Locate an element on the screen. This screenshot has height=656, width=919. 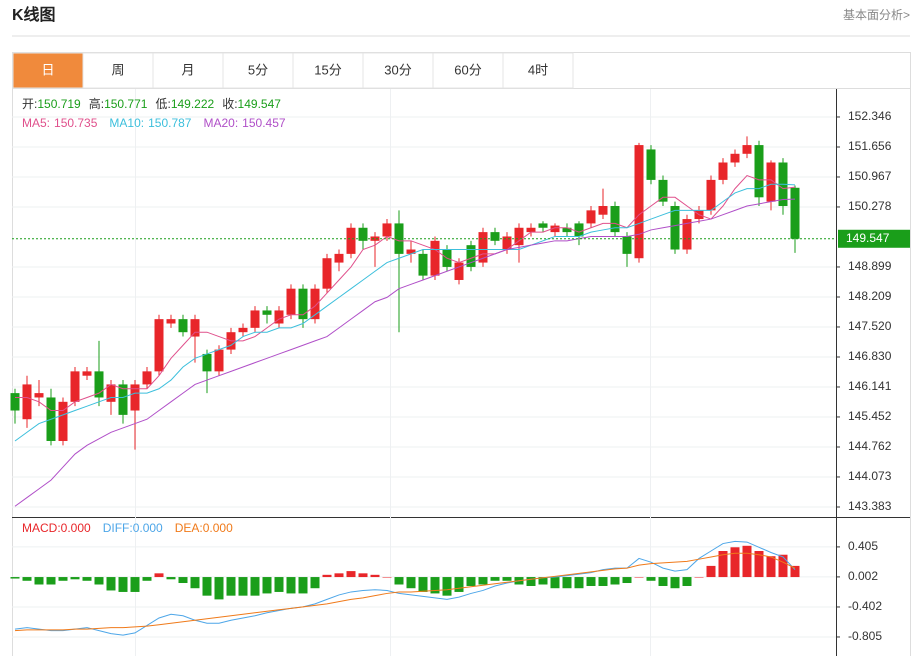
ohlc-value: 149.222 is located at coordinates (193, 104).